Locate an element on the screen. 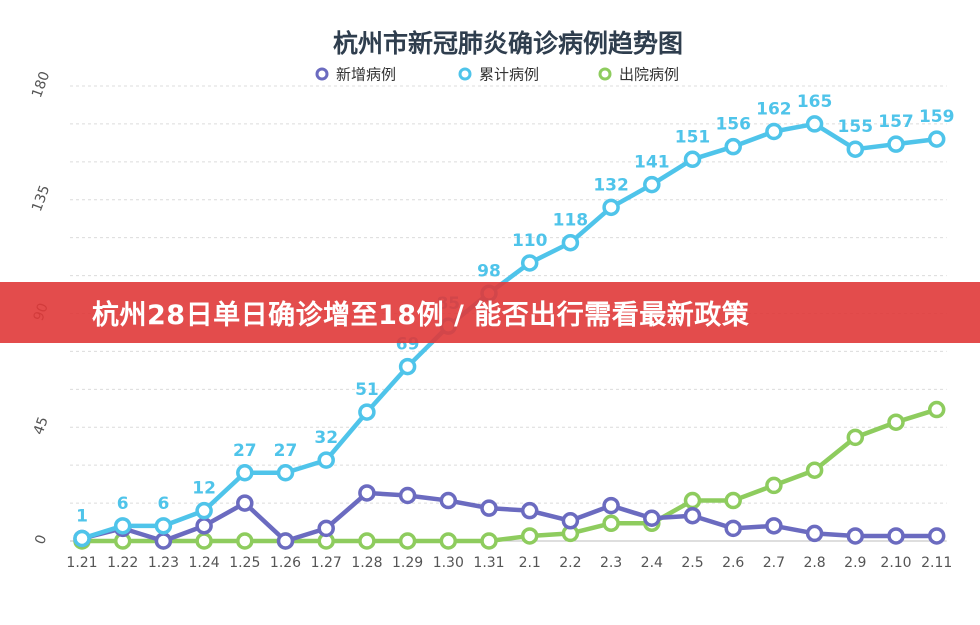 The height and width of the screenshot is (625, 980). x-tick-label: 2.11 is located at coordinates (936, 563).